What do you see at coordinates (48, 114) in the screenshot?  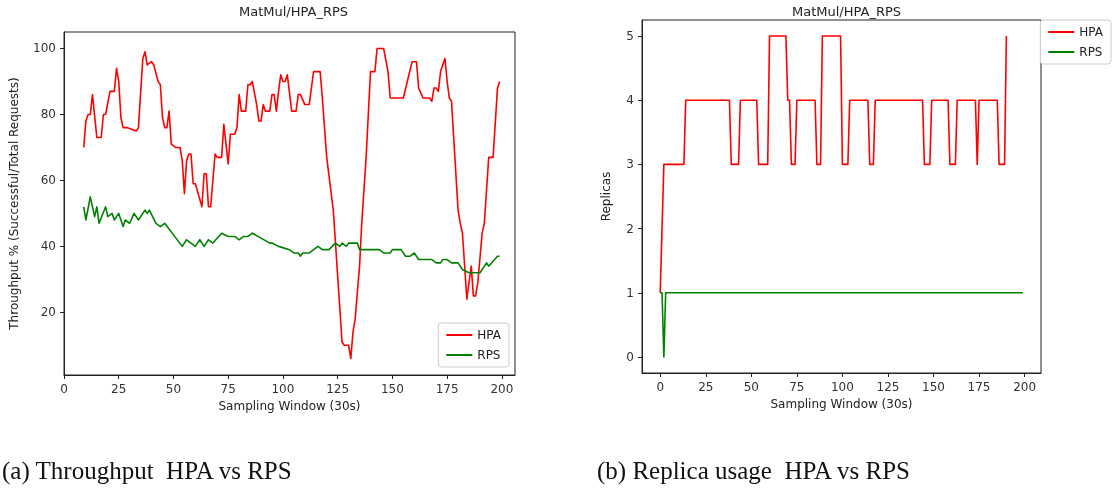 I see `y-tick-label: 80` at bounding box center [48, 114].